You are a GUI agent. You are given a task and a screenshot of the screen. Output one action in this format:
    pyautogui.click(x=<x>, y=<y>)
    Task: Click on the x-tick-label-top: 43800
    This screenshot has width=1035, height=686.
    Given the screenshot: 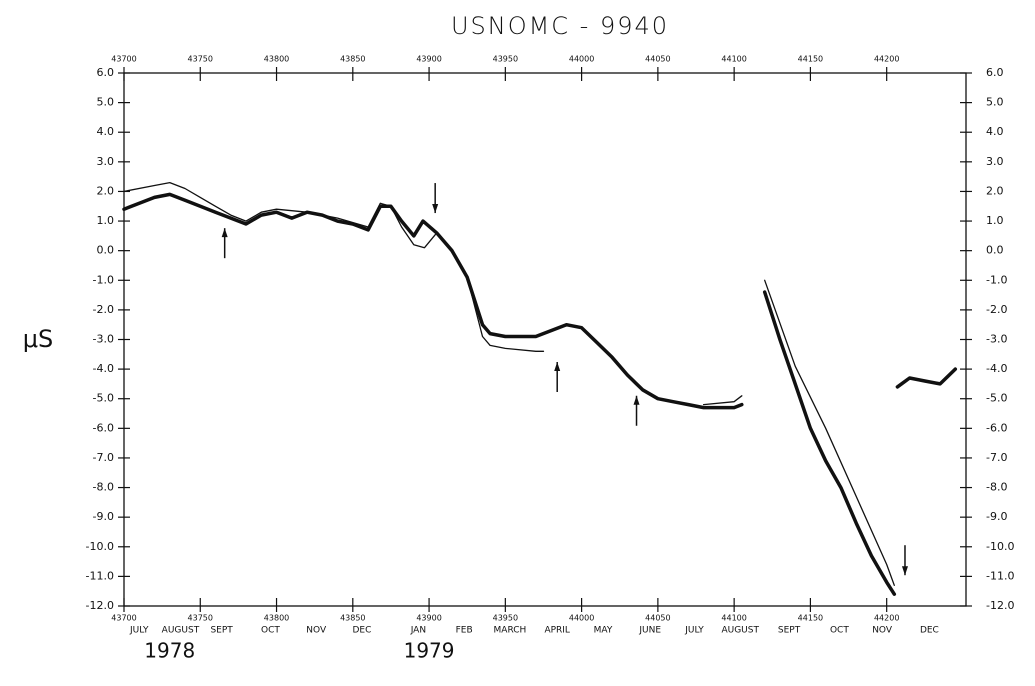 What is the action you would take?
    pyautogui.click(x=276, y=59)
    